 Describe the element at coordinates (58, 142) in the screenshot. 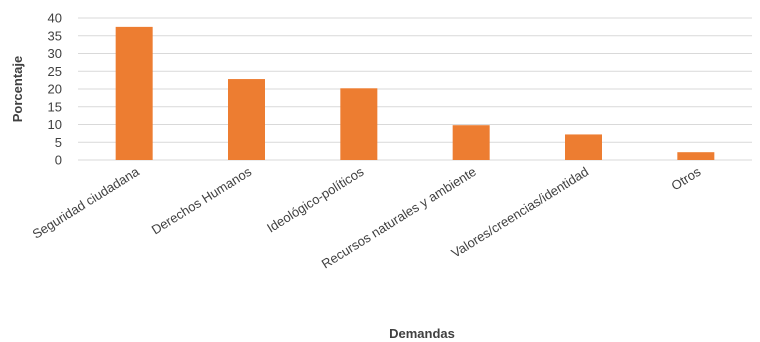

I see `y-tick-label: 5` at that location.